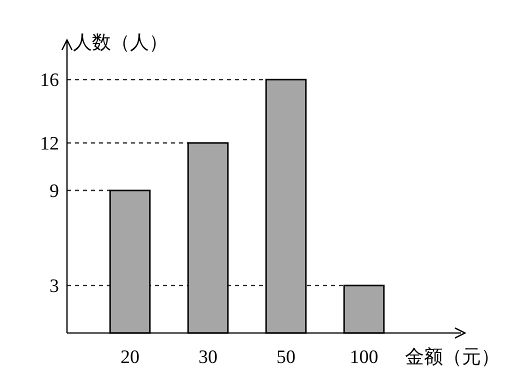  I want to click on y-axis-title: 人数（人）, so click(120, 43).